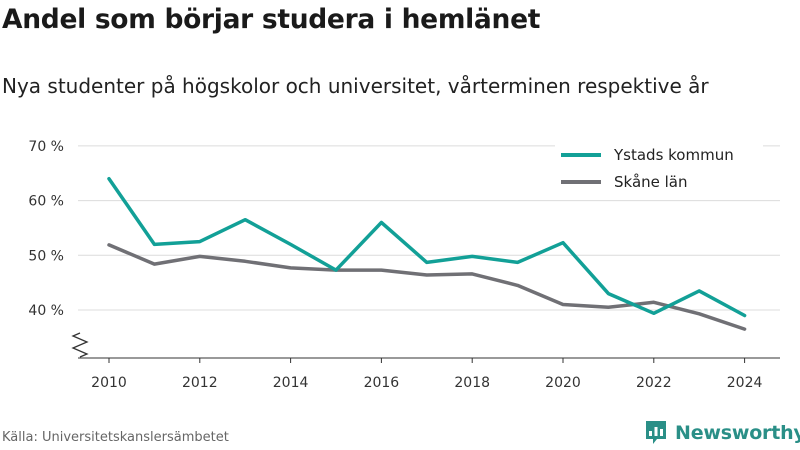 The height and width of the screenshot is (450, 800). What do you see at coordinates (745, 383) in the screenshot?
I see `x-tick-label: 2024` at bounding box center [745, 383].